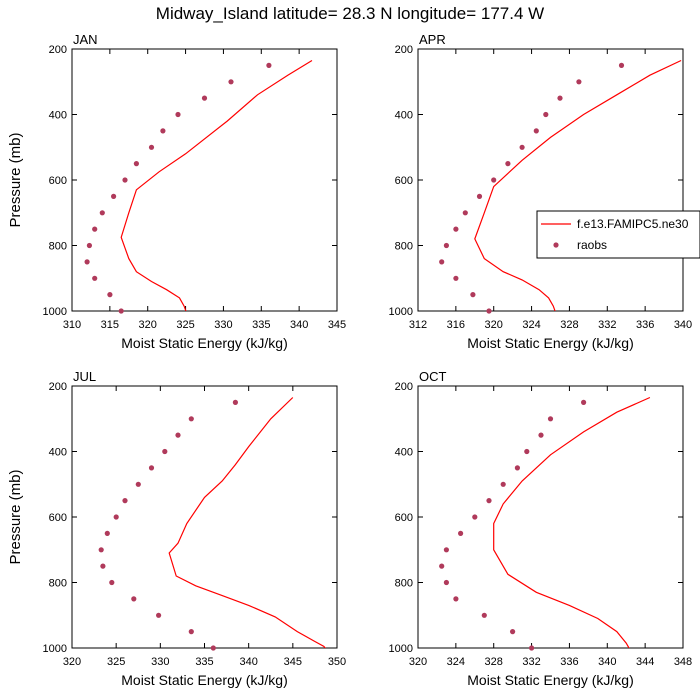  What do you see at coordinates (72, 662) in the screenshot?
I see `x-tick-label: 320` at bounding box center [72, 662].